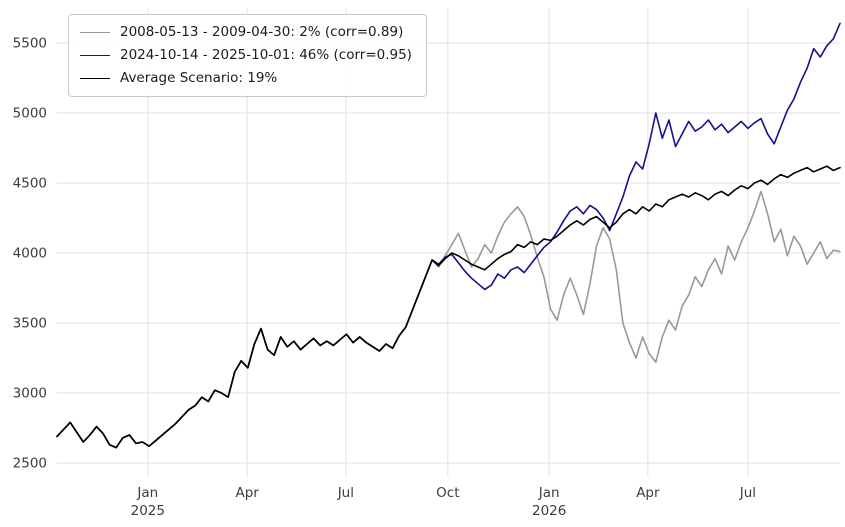  What do you see at coordinates (30, 184) in the screenshot?
I see `y-axis-tick-label: 4500` at bounding box center [30, 184].